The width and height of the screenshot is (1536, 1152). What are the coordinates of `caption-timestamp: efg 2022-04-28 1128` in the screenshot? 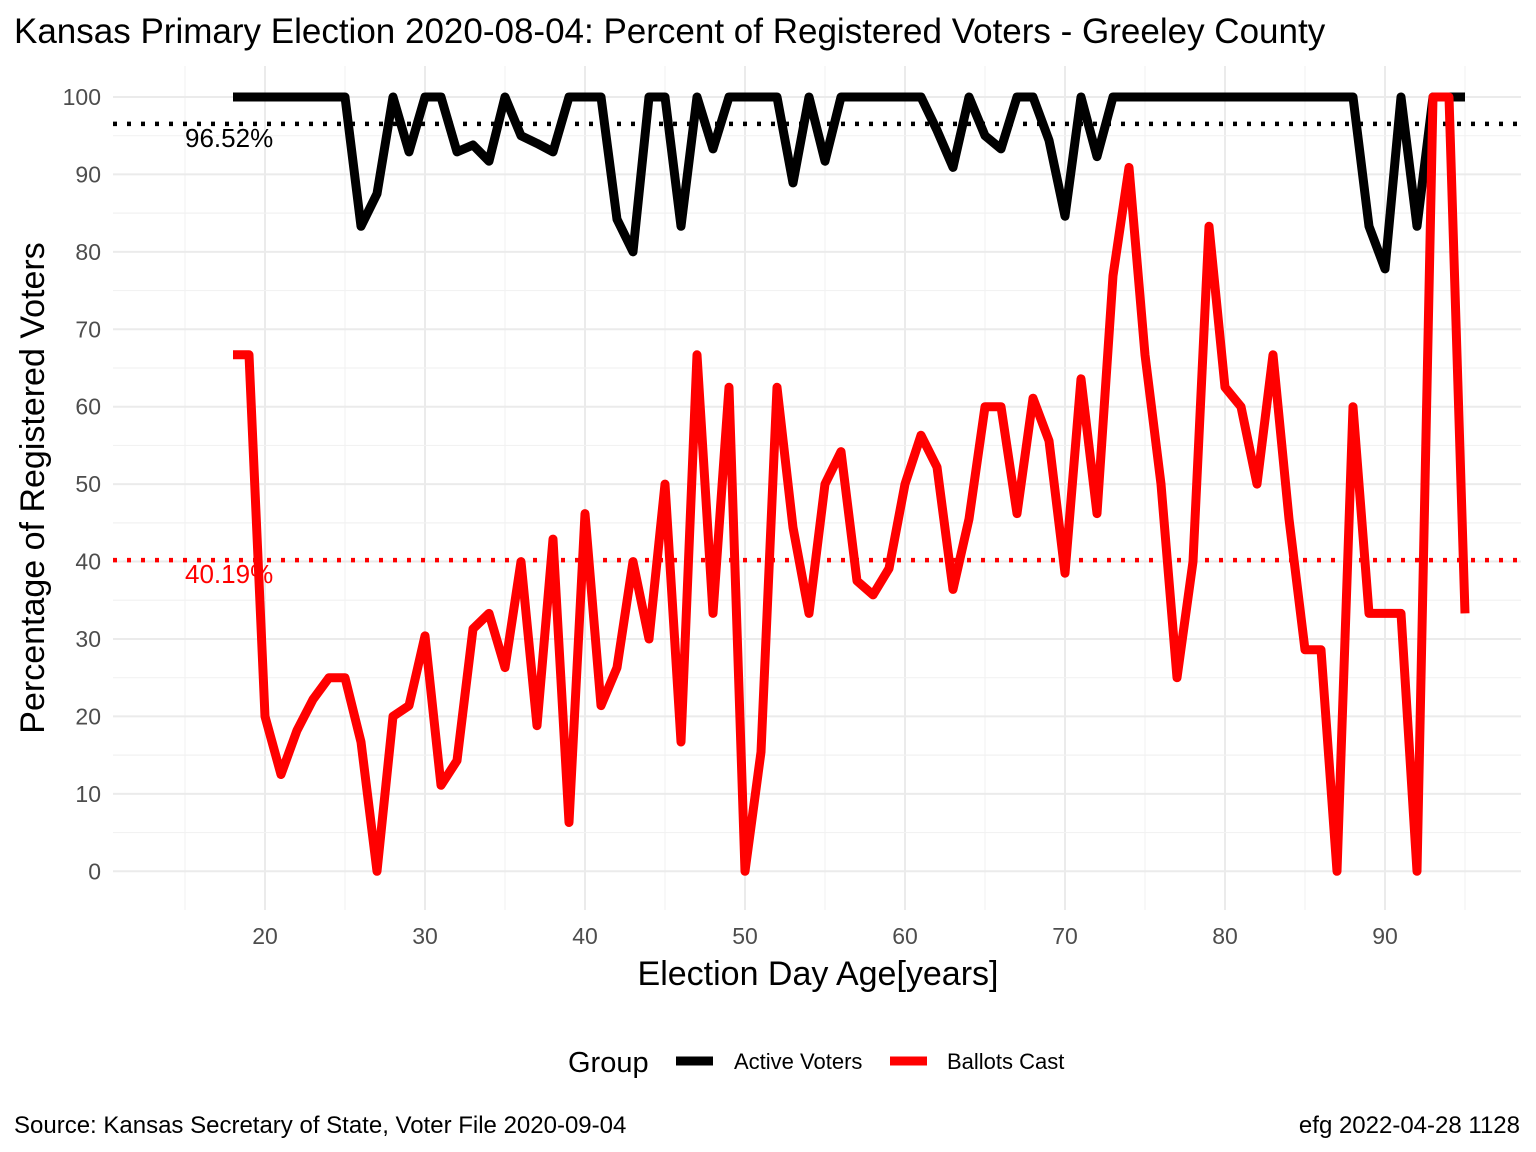 It's located at (1409, 1125).